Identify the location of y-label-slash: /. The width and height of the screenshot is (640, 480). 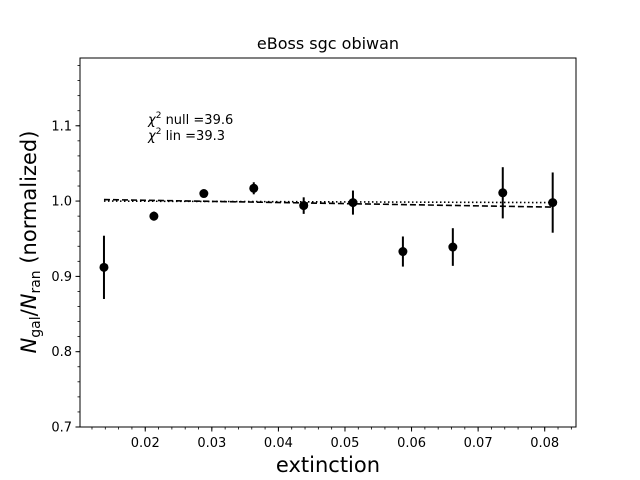
(29, 312).